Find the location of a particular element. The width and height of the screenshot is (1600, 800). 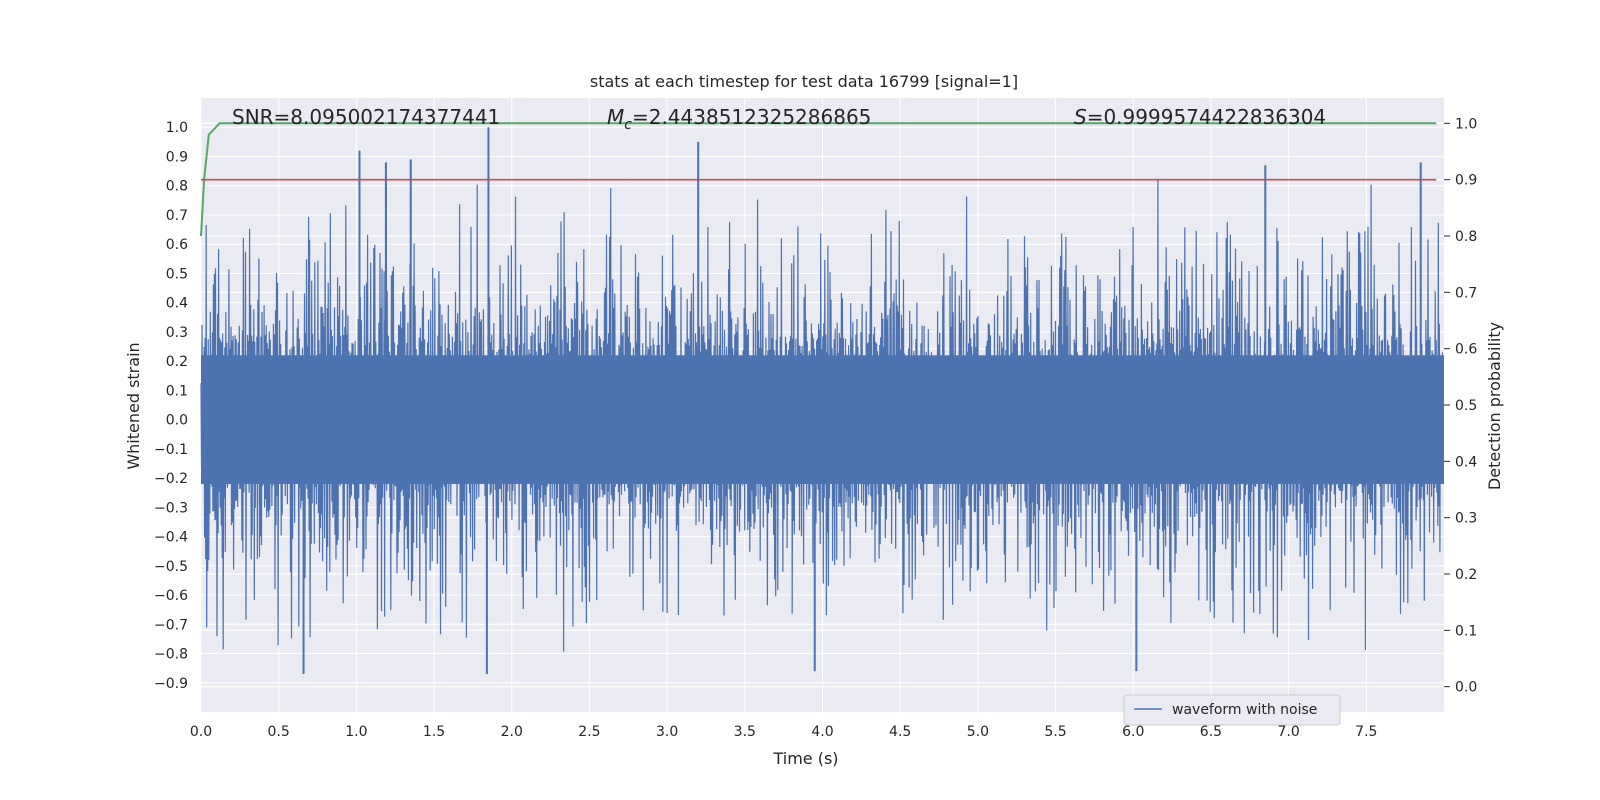

legend-box is located at coordinates (1232, 710).